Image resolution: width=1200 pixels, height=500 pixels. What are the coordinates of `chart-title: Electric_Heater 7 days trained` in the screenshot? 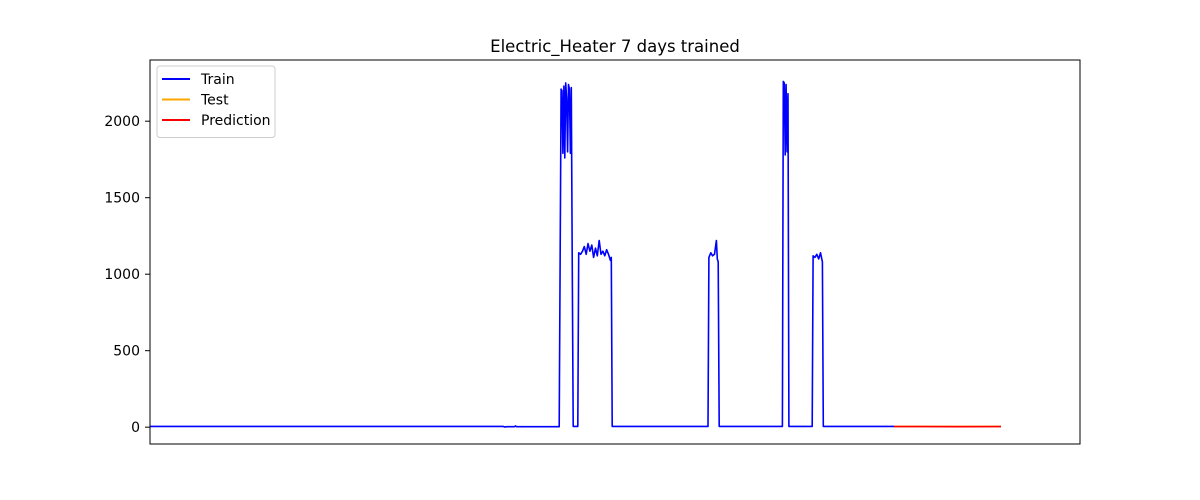 It's located at (615, 47).